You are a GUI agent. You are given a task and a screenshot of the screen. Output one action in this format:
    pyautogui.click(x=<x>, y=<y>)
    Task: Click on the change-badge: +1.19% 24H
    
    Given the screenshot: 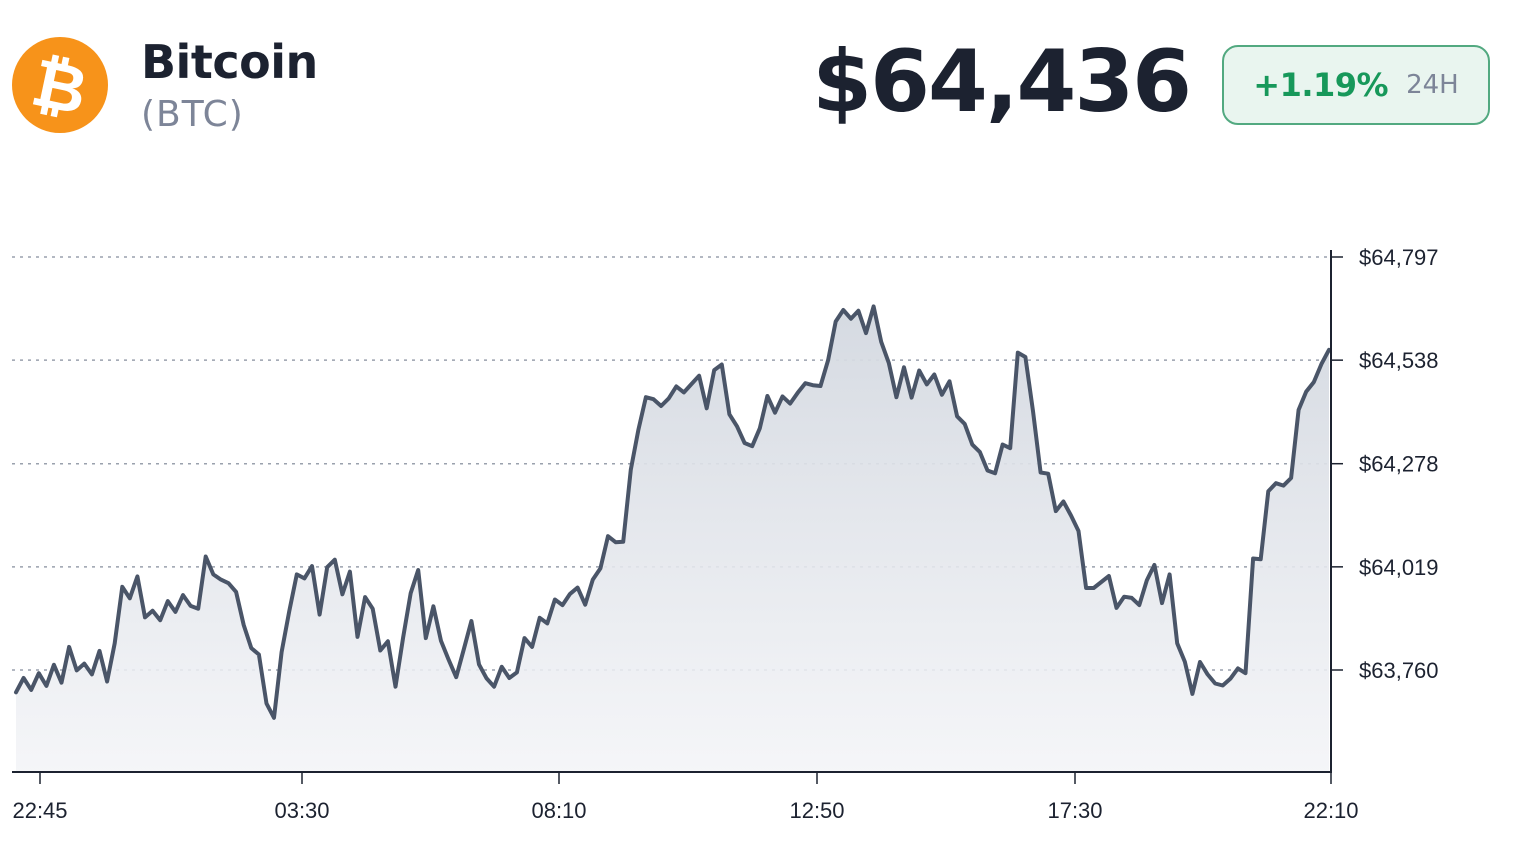 What is the action you would take?
    pyautogui.click(x=1356, y=85)
    